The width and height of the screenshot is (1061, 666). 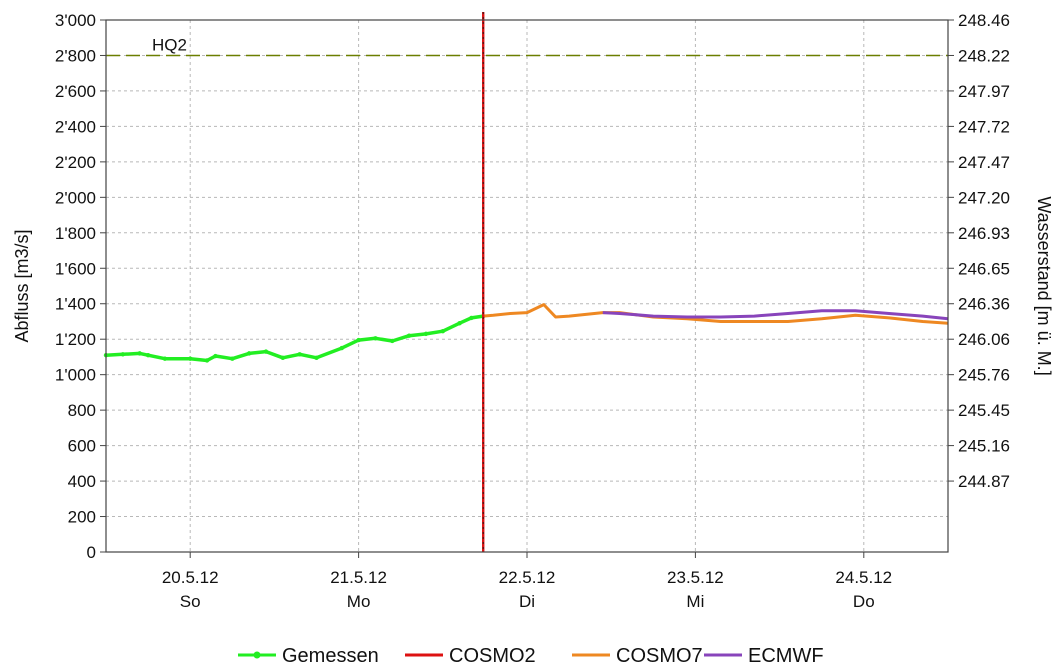 What do you see at coordinates (22, 285) in the screenshot?
I see `y-axis-label: Abfluss [m3/s]` at bounding box center [22, 285].